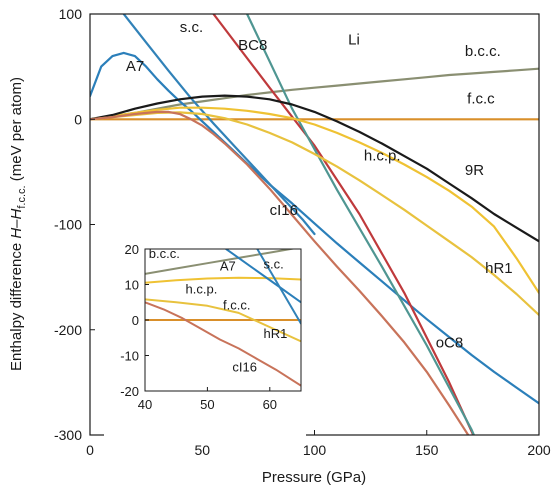  What do you see at coordinates (450, 343) in the screenshot?
I see `series-label-oc8: oC8` at bounding box center [450, 343].